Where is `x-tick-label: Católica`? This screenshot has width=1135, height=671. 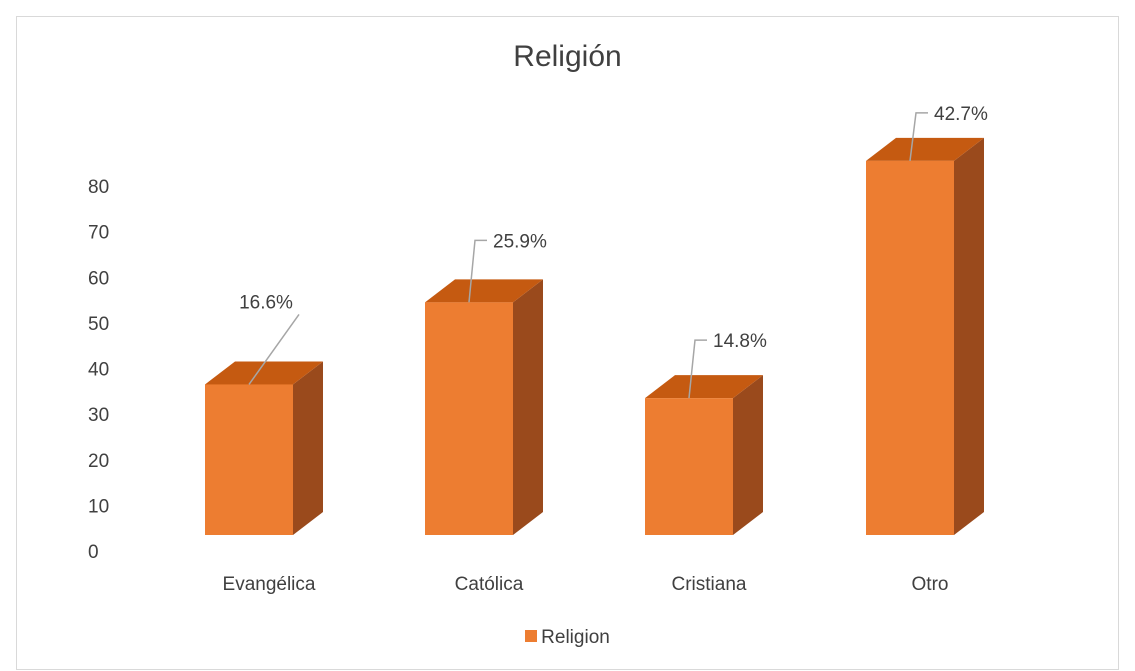 x-tick-label: Católica is located at coordinates (489, 584).